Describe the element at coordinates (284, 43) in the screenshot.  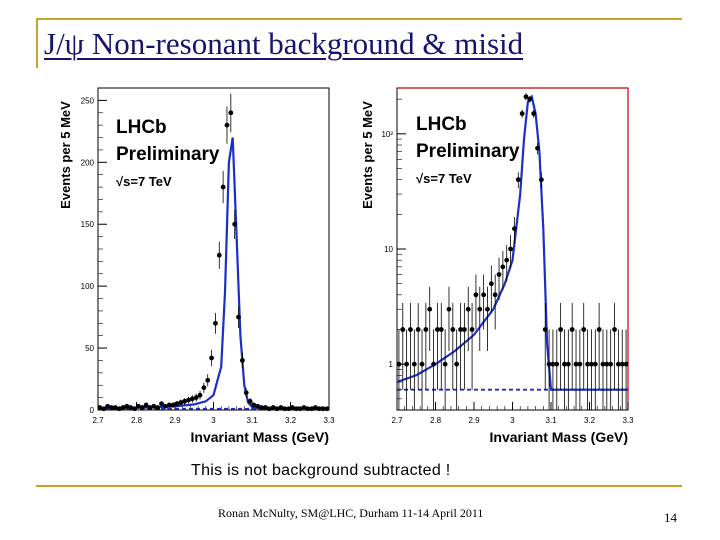
I see `slide-title: J/ψ Non-resonant background & misid` at that location.